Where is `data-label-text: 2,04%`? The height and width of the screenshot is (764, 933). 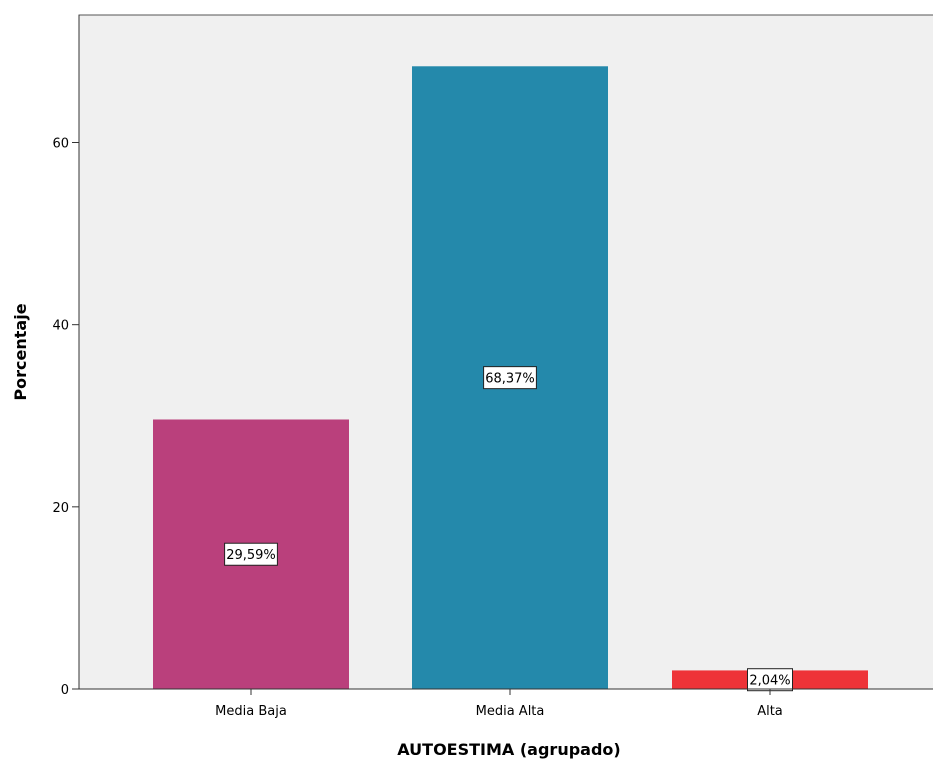 data-label-text: 2,04% is located at coordinates (769, 681).